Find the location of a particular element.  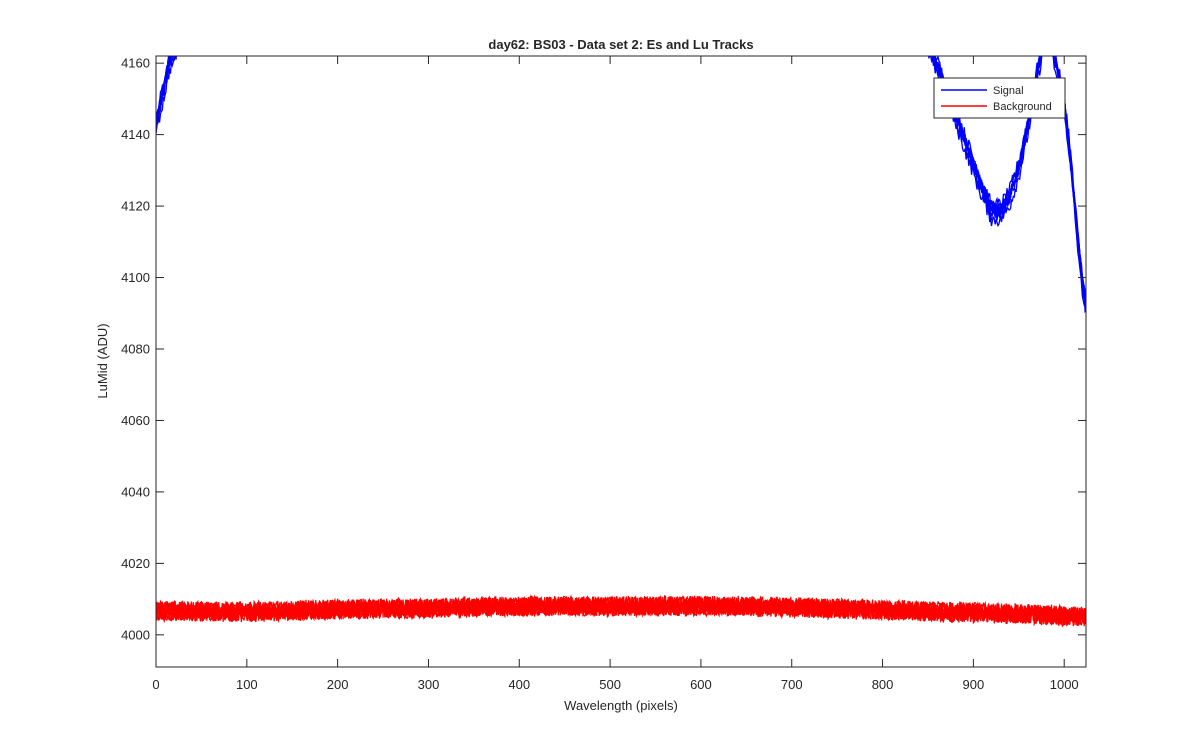

legend-label-signal: Signal is located at coordinates (1008, 91).